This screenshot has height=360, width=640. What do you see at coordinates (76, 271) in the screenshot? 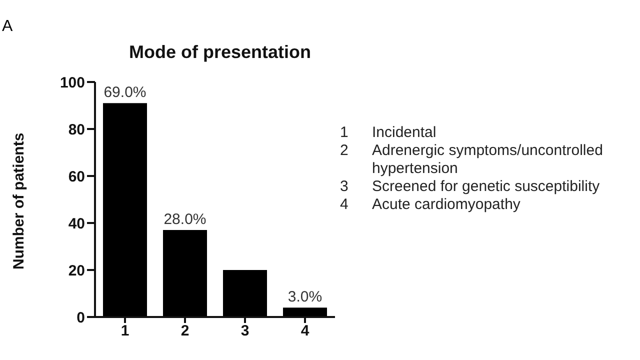
I see `y-tick-label: 20` at bounding box center [76, 271].